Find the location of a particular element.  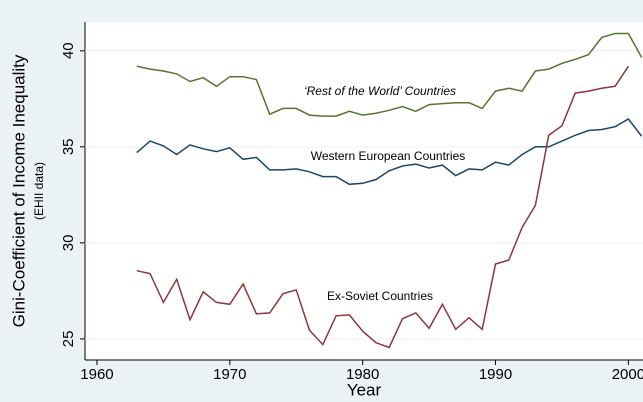

x-tick-label: 1990 is located at coordinates (495, 374).